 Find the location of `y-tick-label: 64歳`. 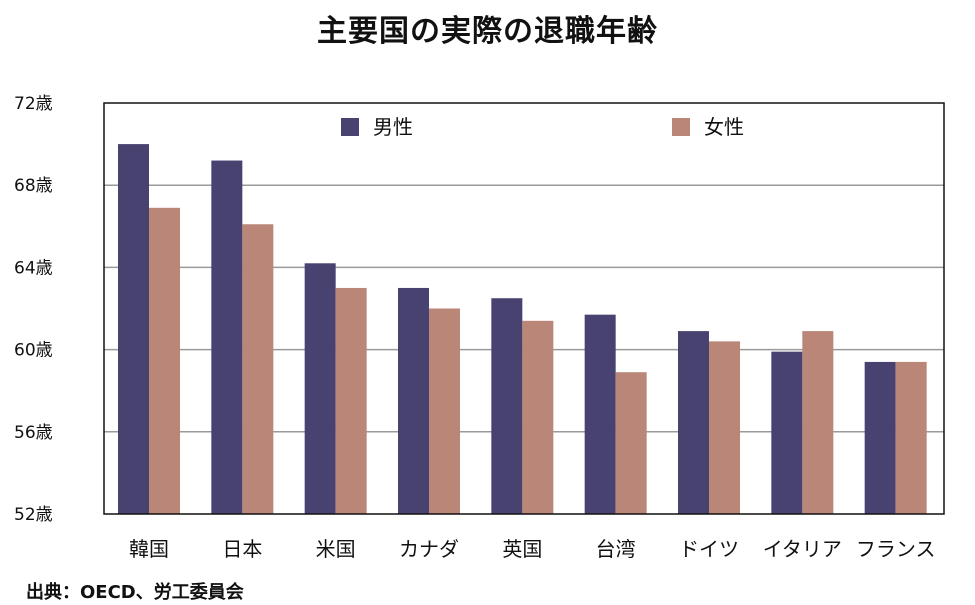

y-tick-label: 64歳 is located at coordinates (33, 268).